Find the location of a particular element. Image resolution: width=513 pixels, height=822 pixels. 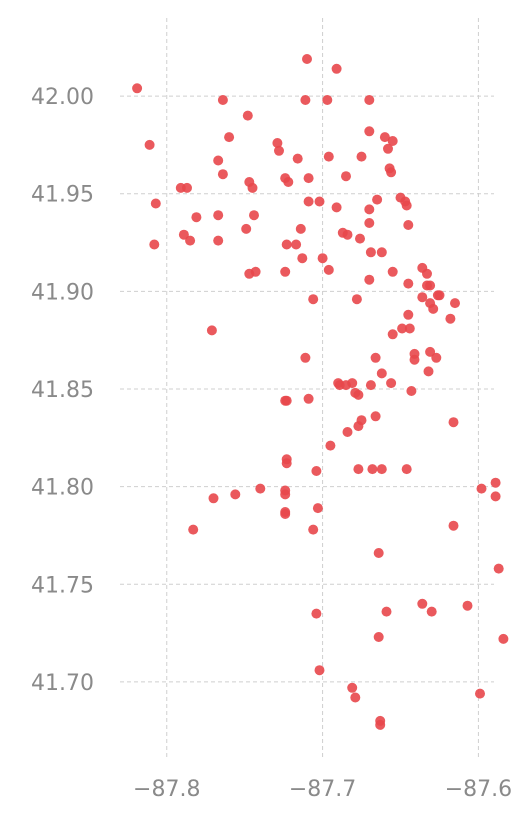

y-tick-label: 42.00 is located at coordinates (62, 97).